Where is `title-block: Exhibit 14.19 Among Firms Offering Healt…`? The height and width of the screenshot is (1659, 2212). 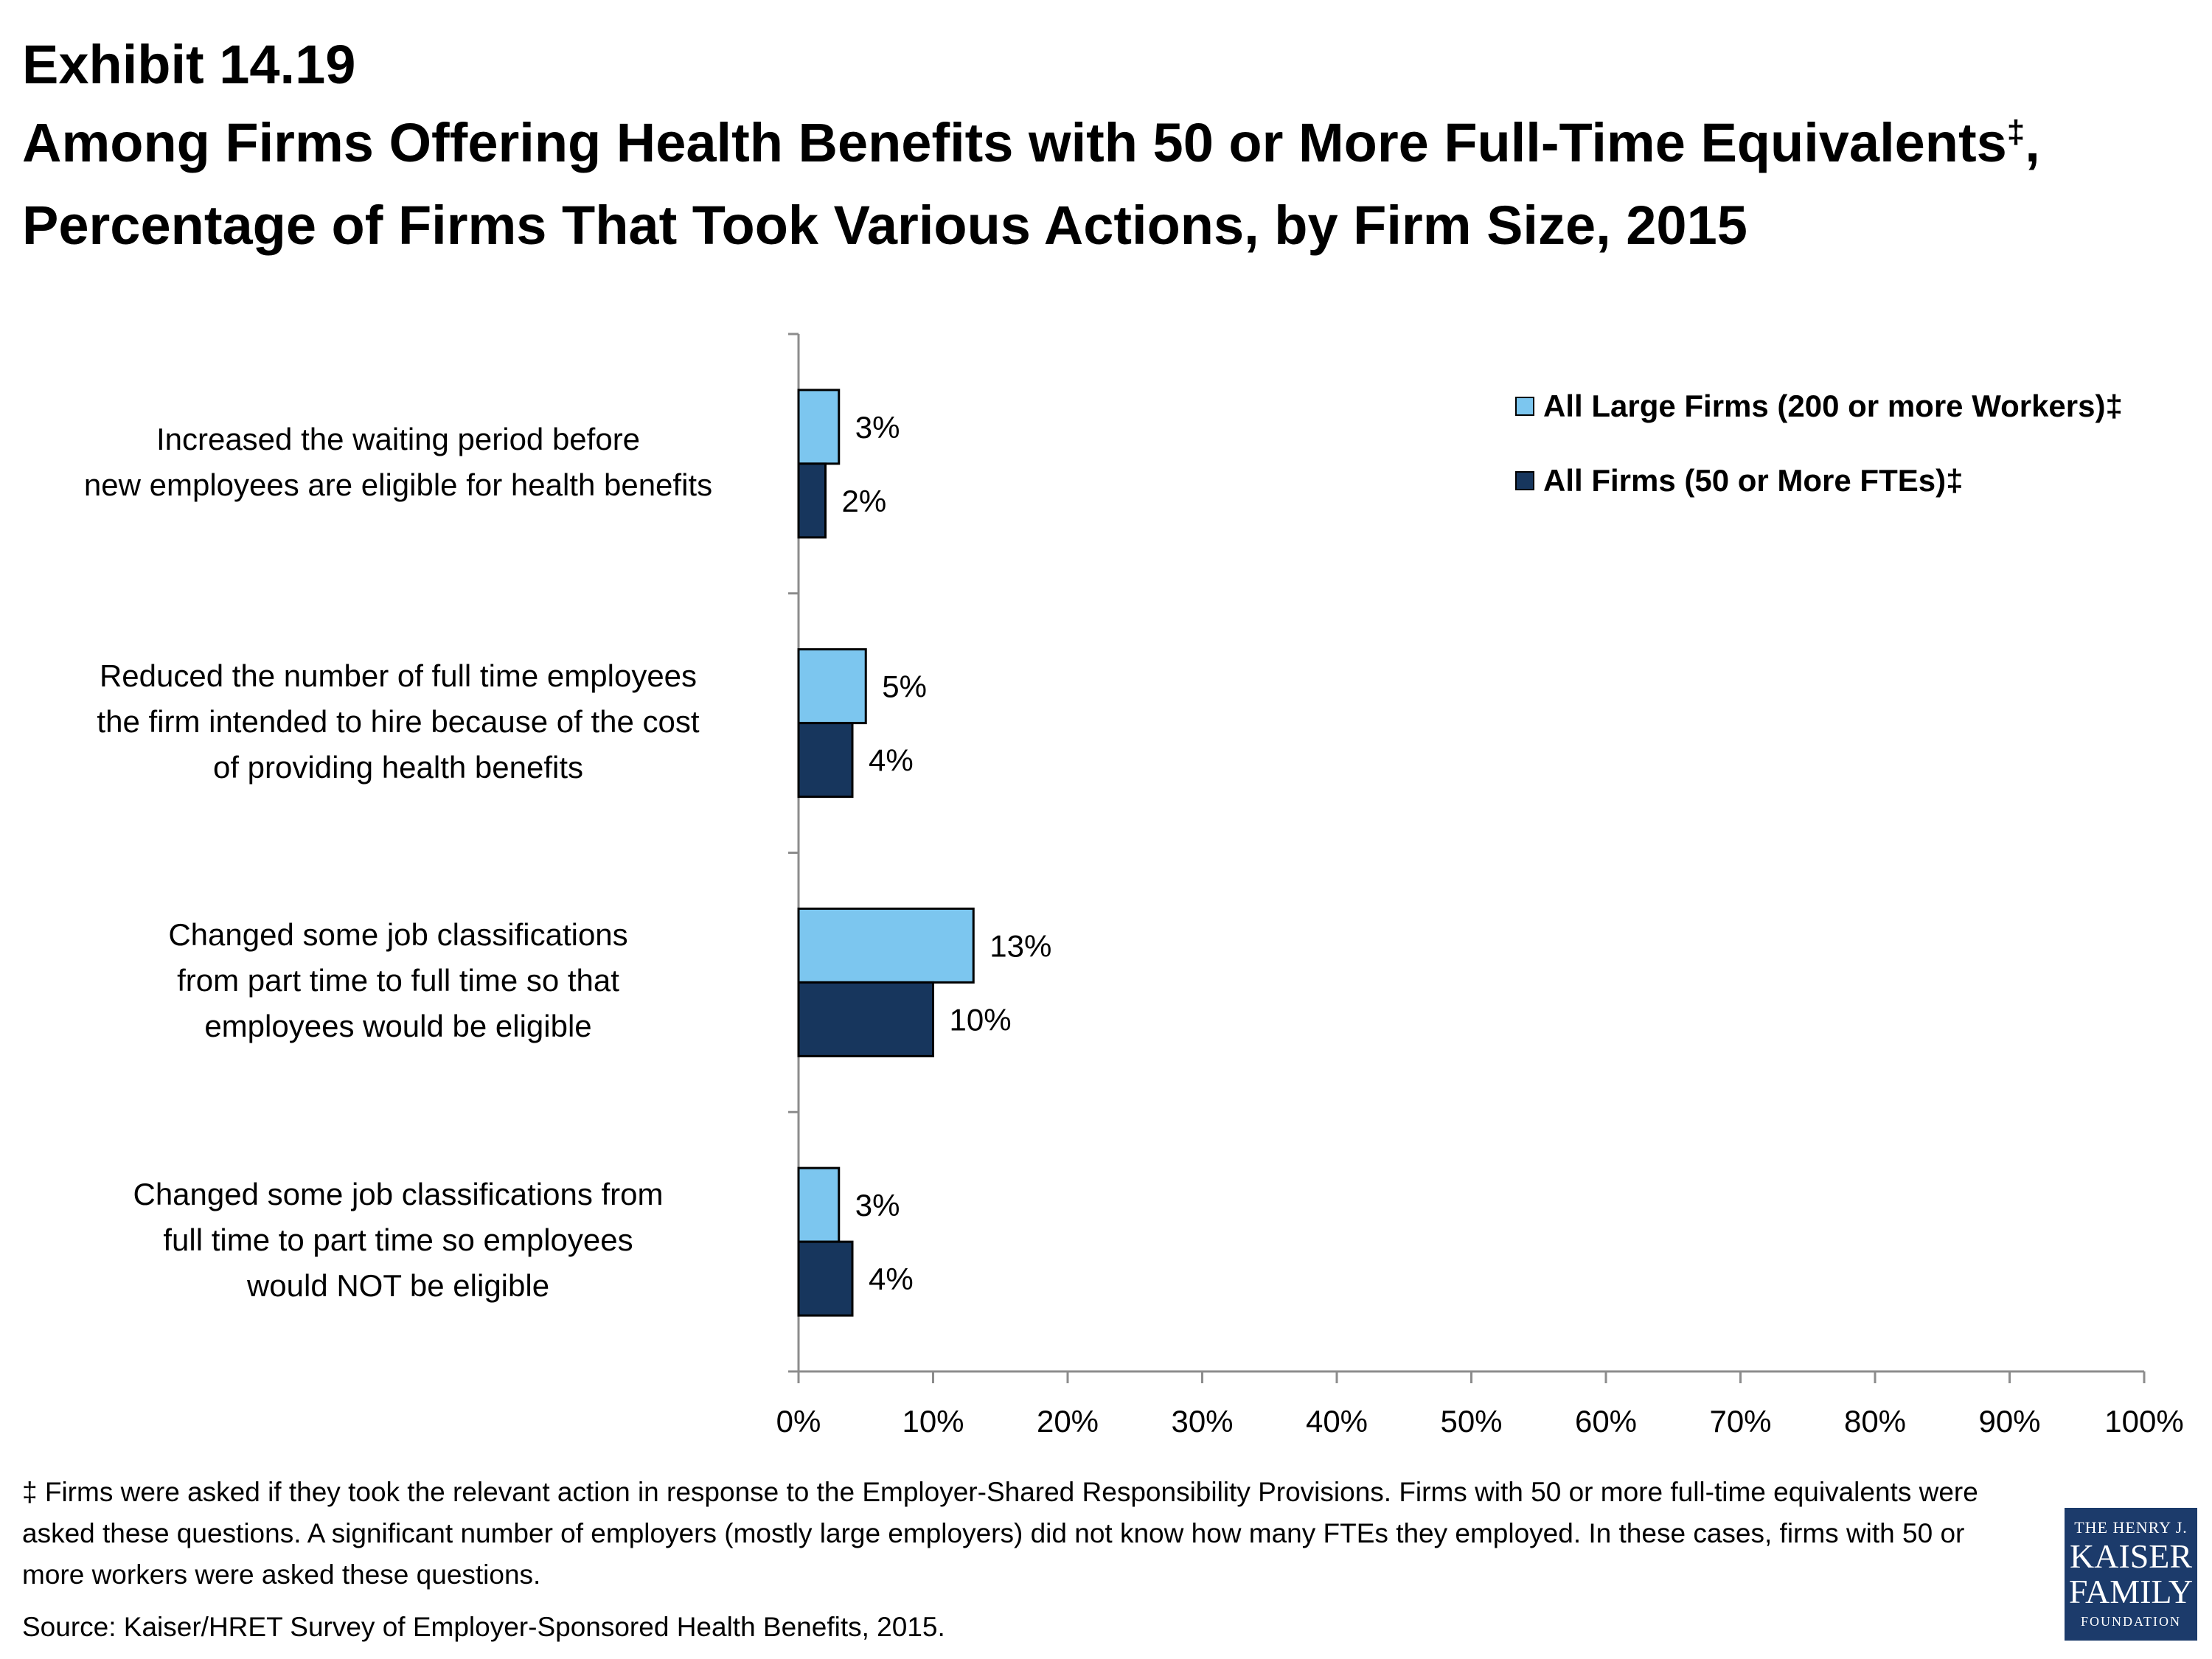 title-block: Exhibit 14.19 Among Firms Offering Healt… is located at coordinates (1106, 147).